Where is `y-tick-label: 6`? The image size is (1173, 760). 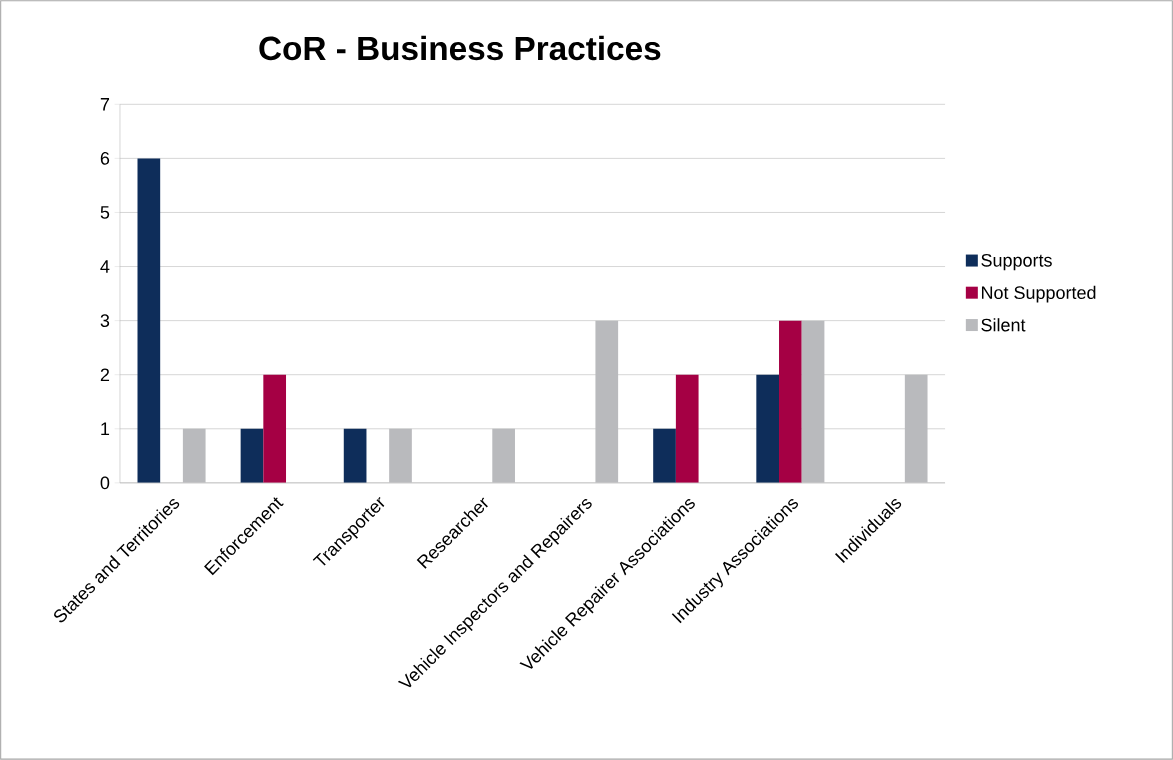 y-tick-label: 6 is located at coordinates (105, 158).